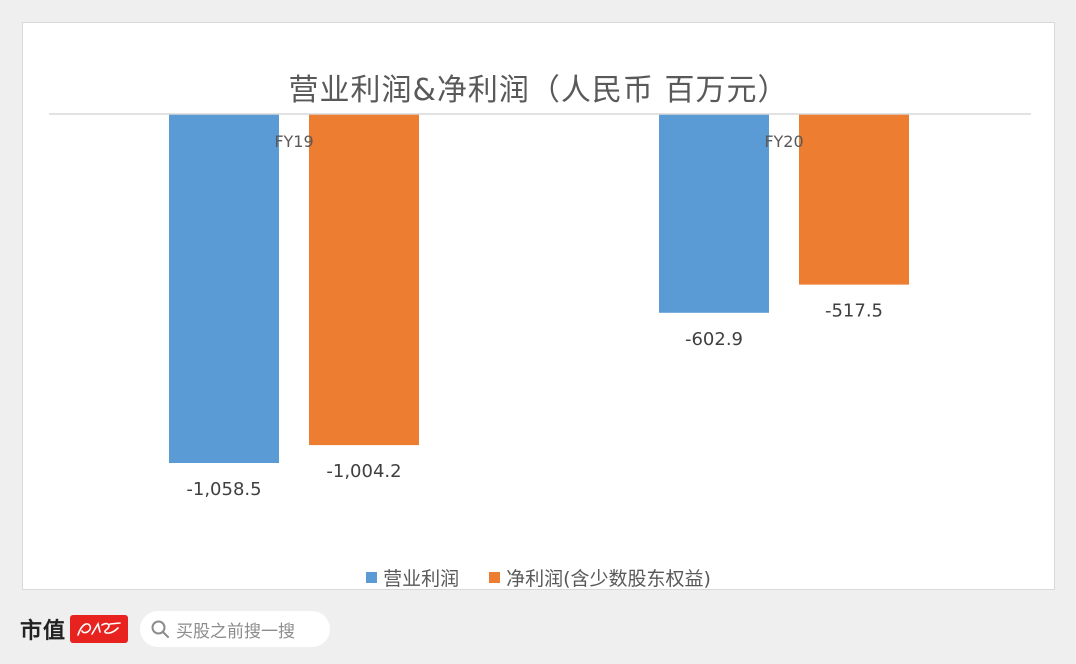 This screenshot has height=664, width=1076. What do you see at coordinates (363, 471) in the screenshot?
I see `data-label: -1,004.2` at bounding box center [363, 471].